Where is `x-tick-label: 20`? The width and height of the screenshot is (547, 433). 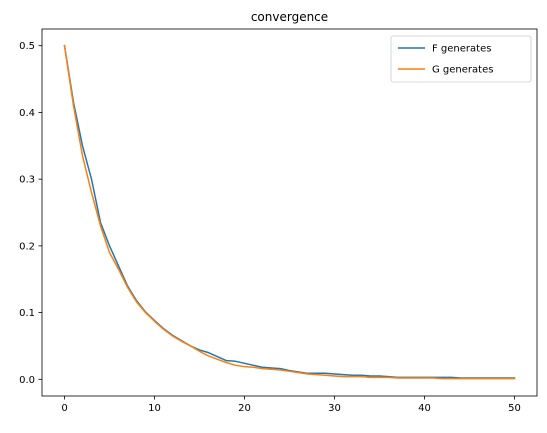 x-tick-label: 20 is located at coordinates (244, 408).